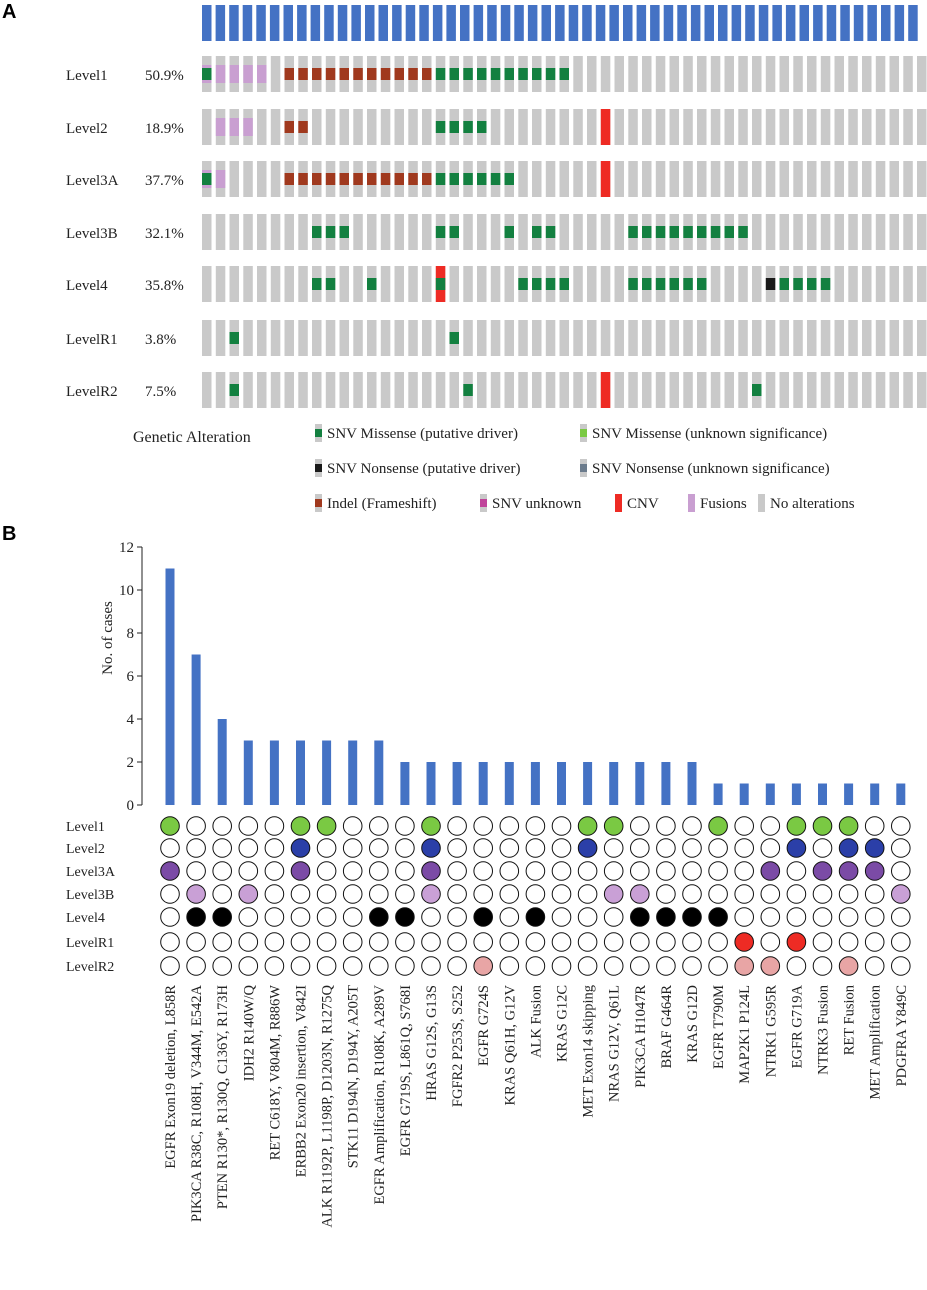  What do you see at coordinates (160, 340) in the screenshot?
I see `level-percentage: 3.8%` at bounding box center [160, 340].